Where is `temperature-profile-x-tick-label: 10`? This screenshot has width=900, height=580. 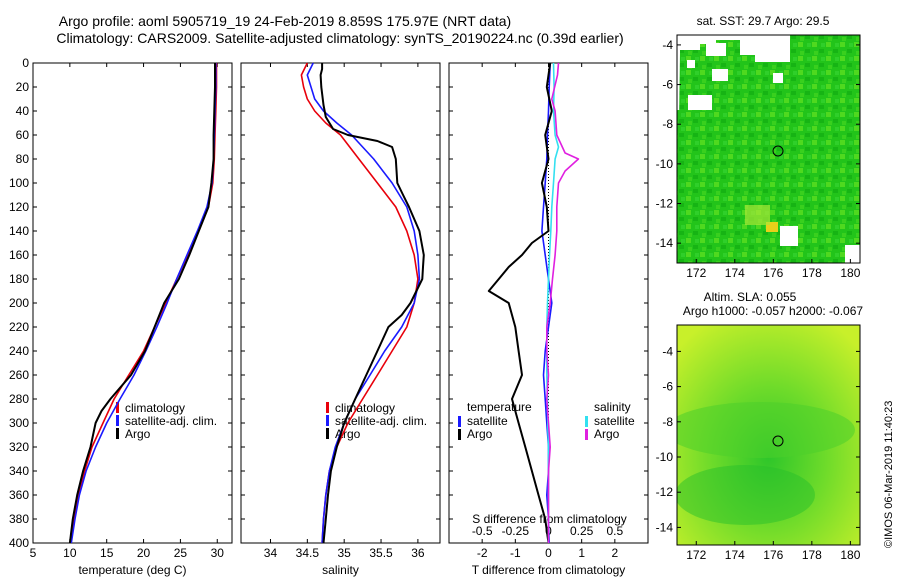
temperature-profile-x-tick-label: 10 is located at coordinates (70, 553).